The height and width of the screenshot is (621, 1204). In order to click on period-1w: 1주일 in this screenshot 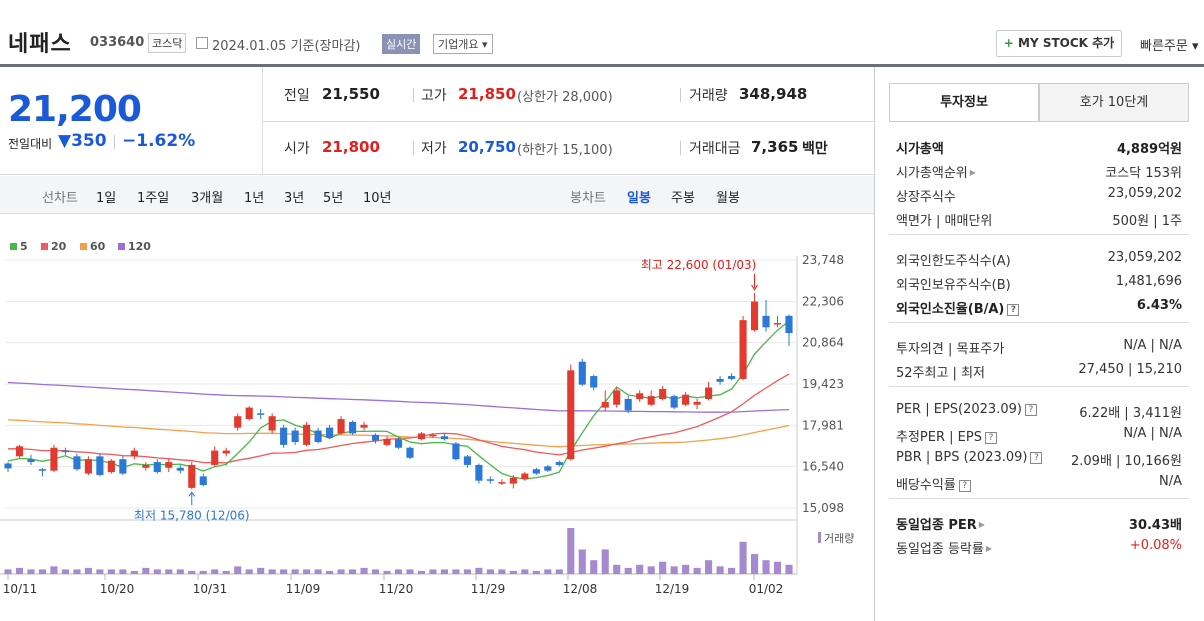, I will do `click(153, 198)`.